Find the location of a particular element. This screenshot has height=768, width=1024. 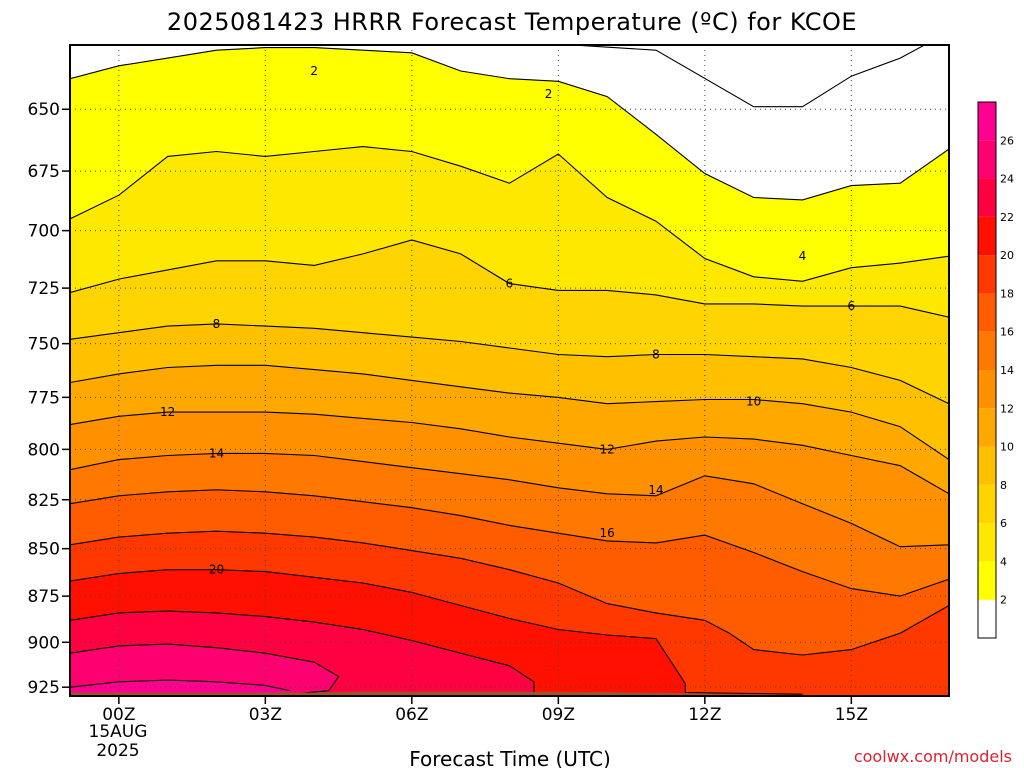

contour-label-4: 6 is located at coordinates (852, 306).